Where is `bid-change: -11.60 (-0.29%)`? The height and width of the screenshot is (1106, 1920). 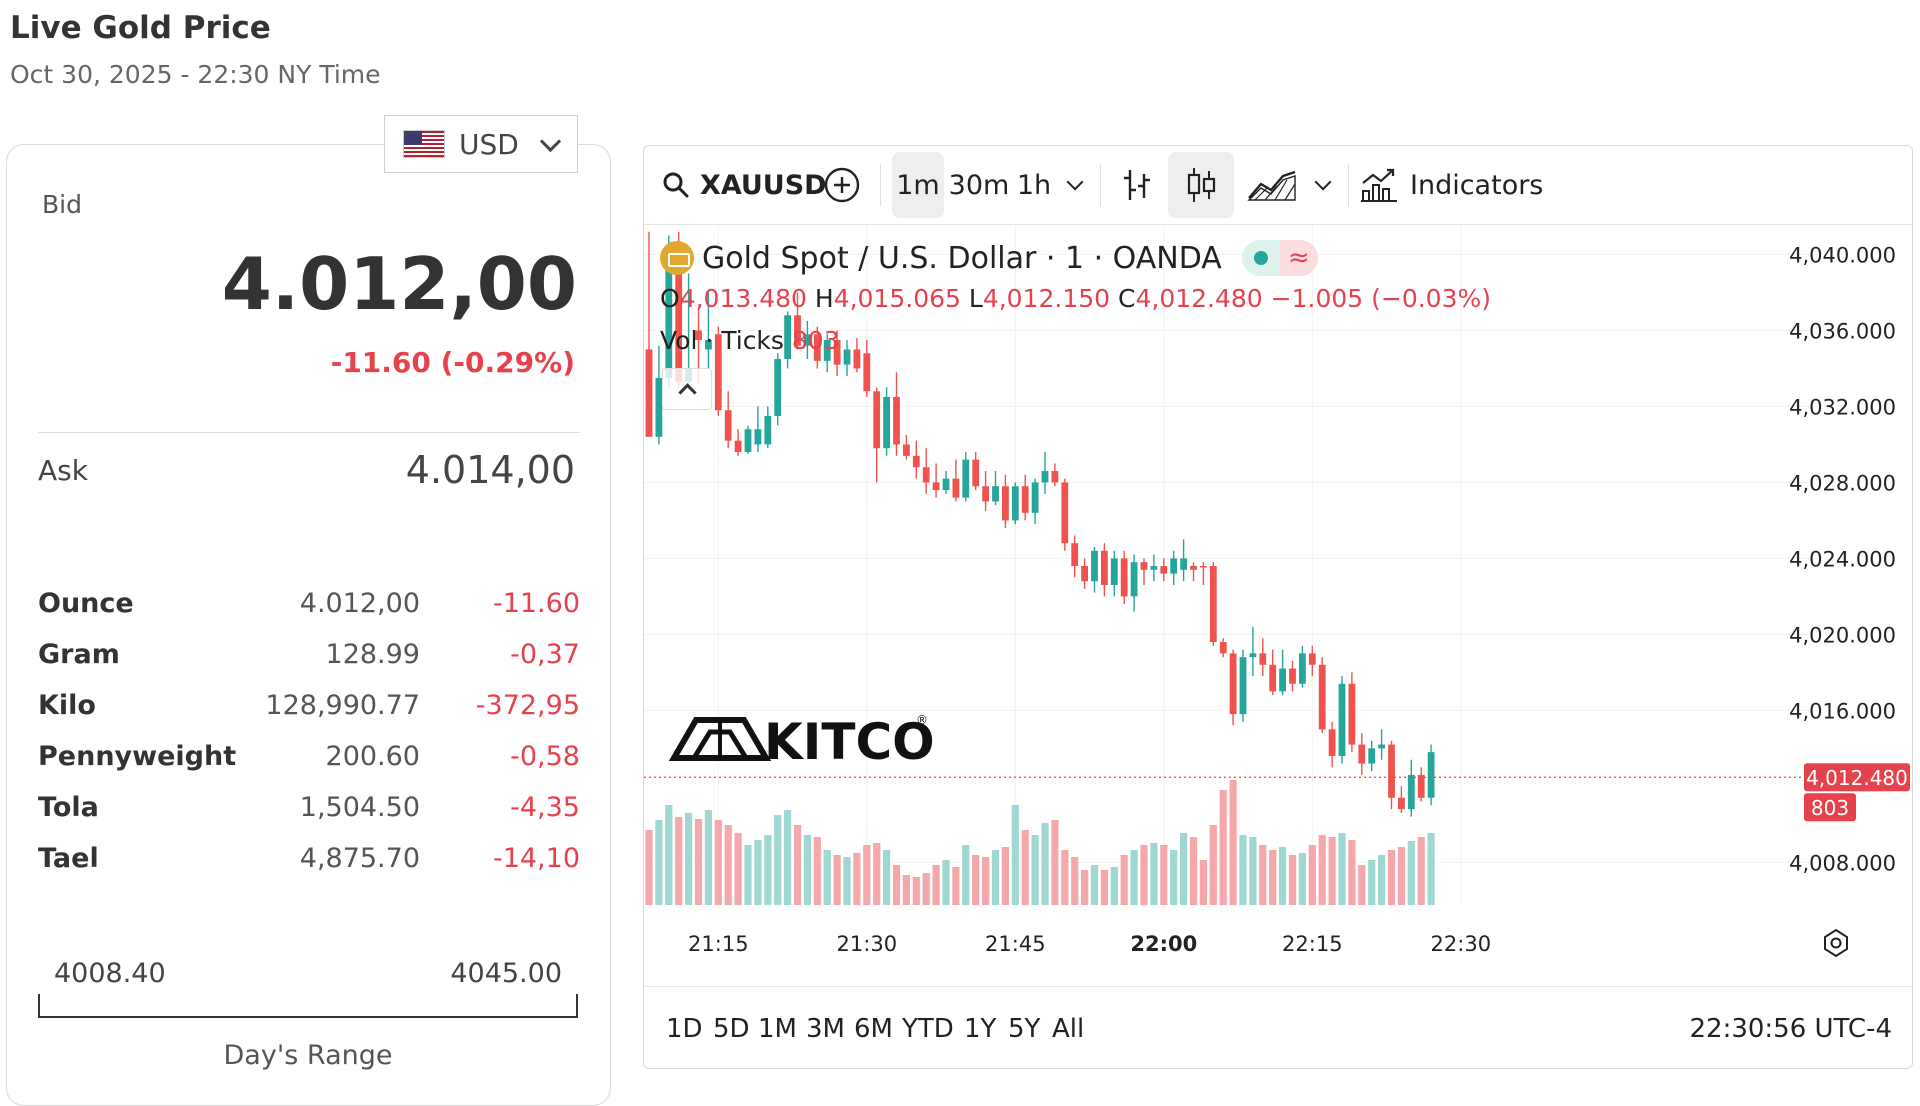 bid-change: -11.60 (-0.29%) is located at coordinates (452, 362).